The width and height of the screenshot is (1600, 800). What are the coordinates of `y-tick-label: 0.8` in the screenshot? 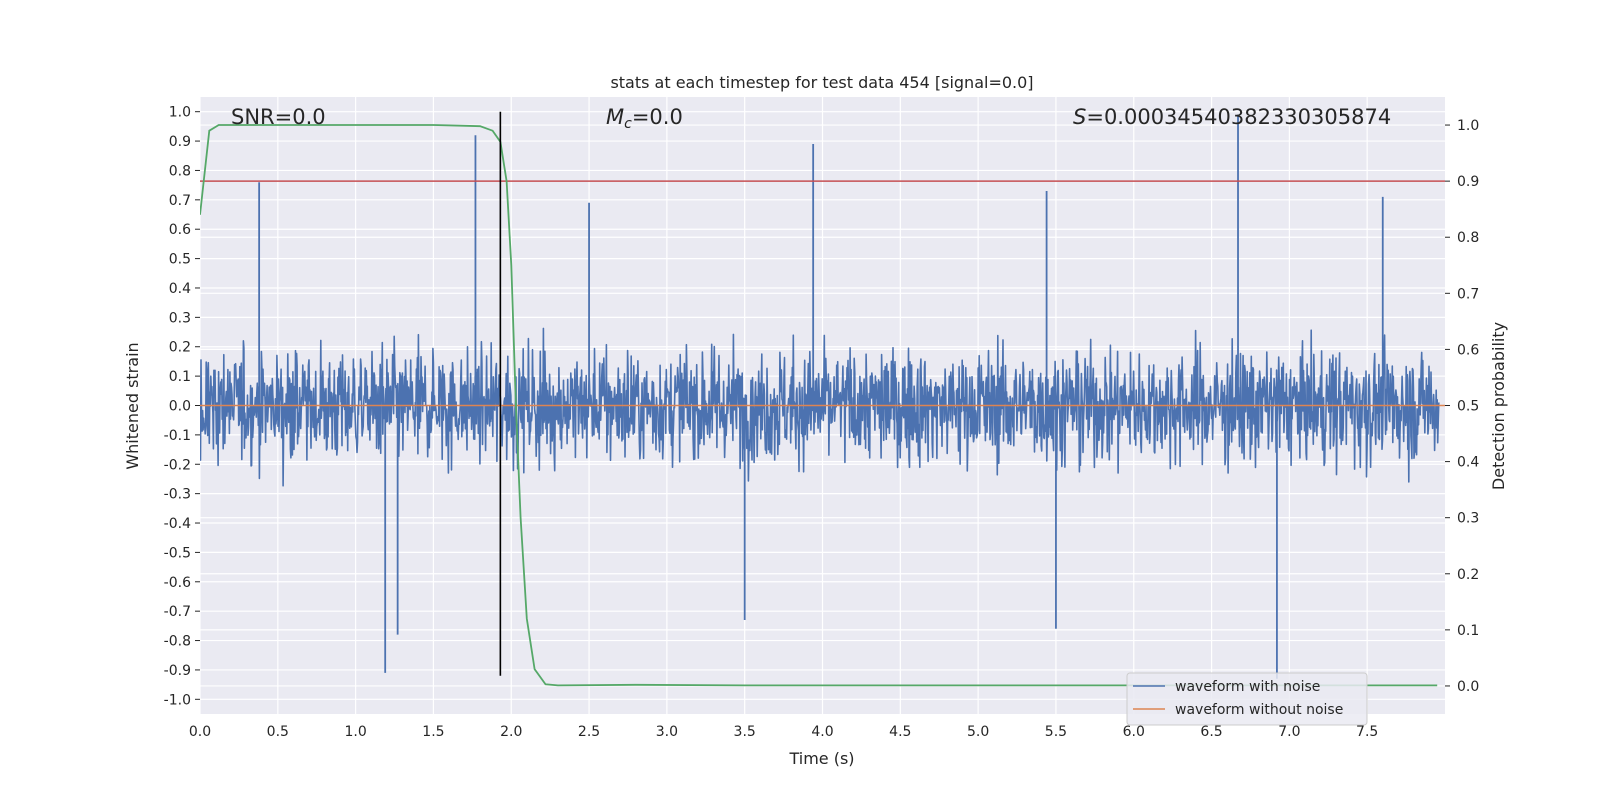 It's located at (180, 171).